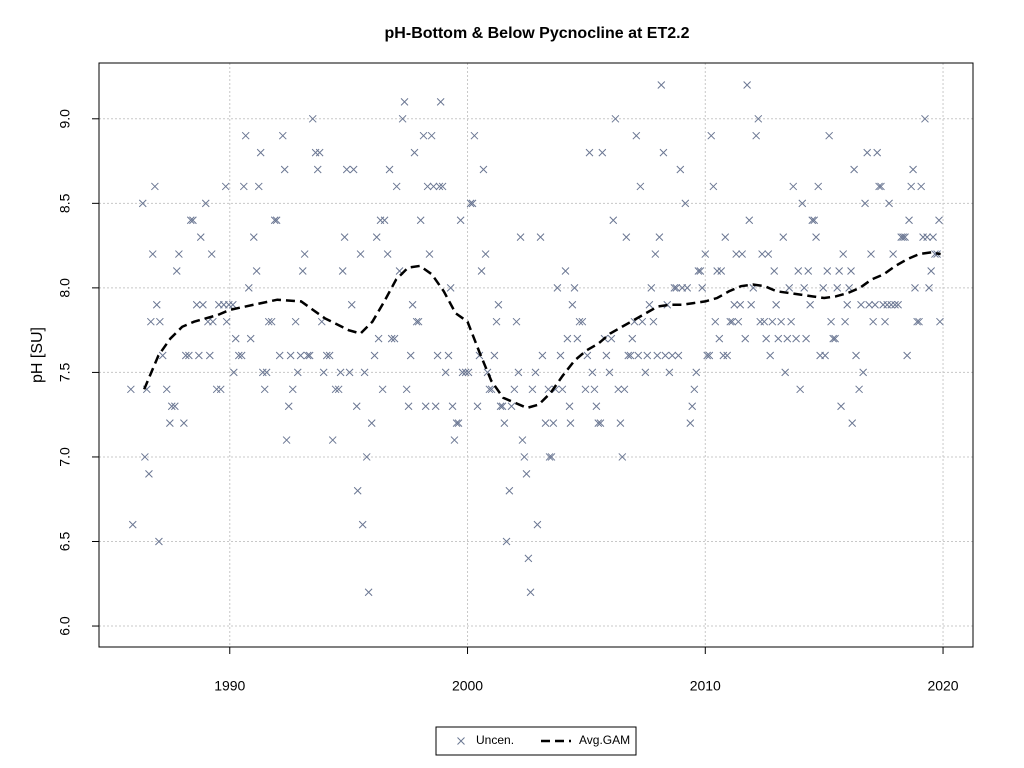  What do you see at coordinates (65, 626) in the screenshot?
I see `y-tick-label: 6.0` at bounding box center [65, 626].